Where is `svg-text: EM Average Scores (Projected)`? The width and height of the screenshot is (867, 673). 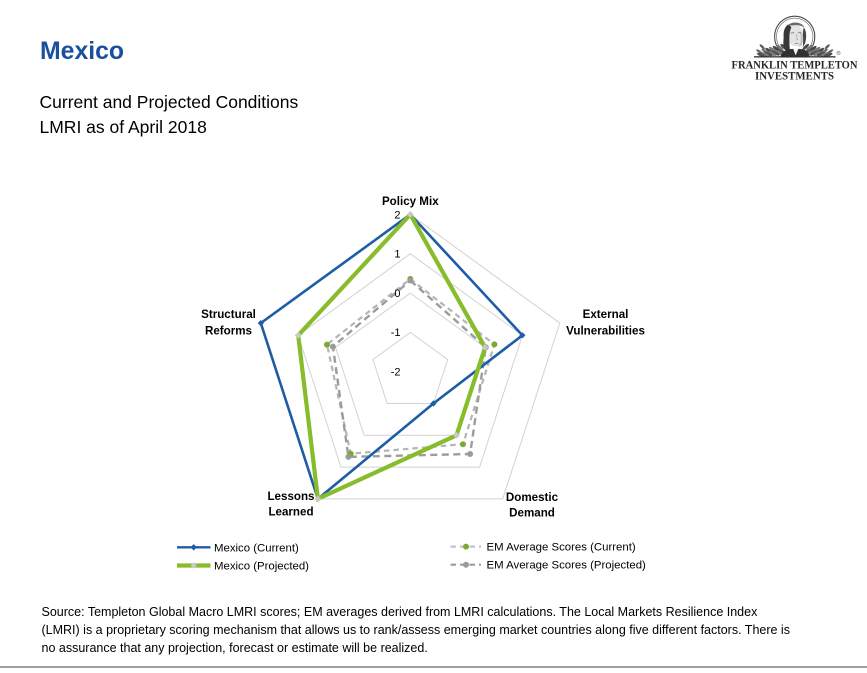 svg-text: EM Average Scores (Projected) is located at coordinates (567, 566).